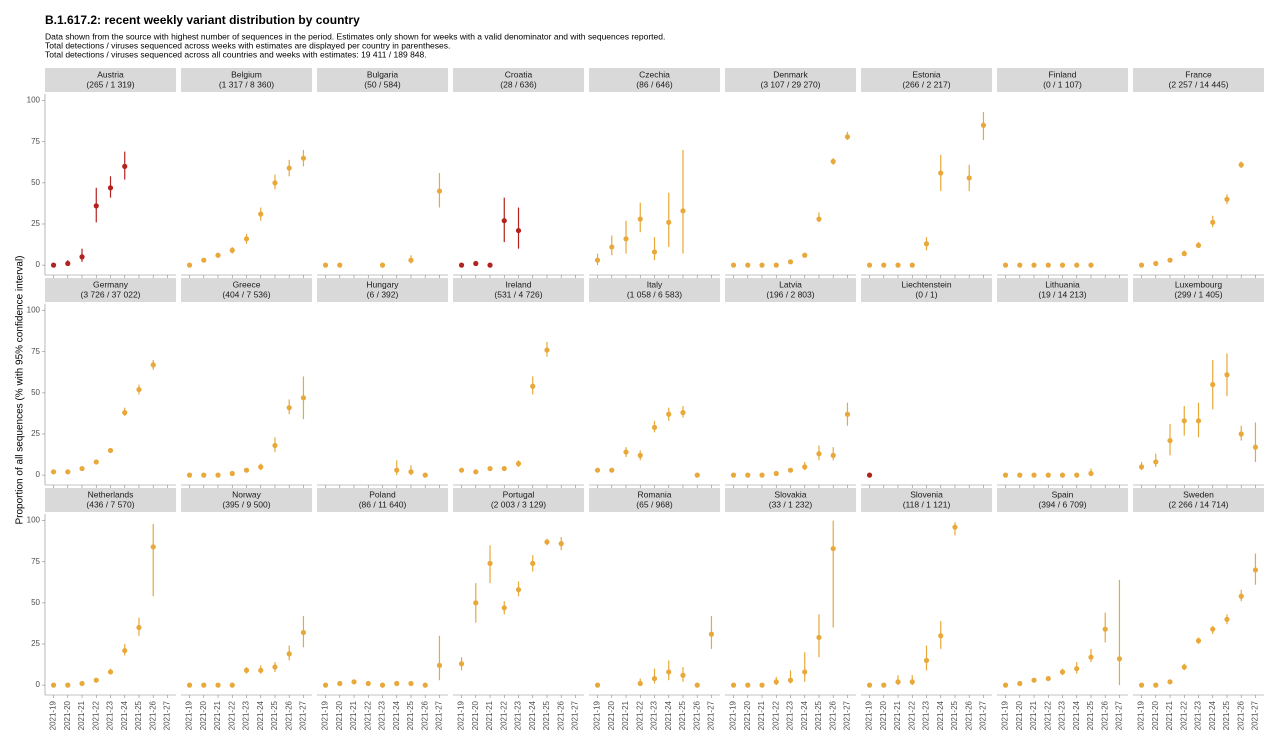  I want to click on panel-title: Liechtenstein, so click(926, 284).